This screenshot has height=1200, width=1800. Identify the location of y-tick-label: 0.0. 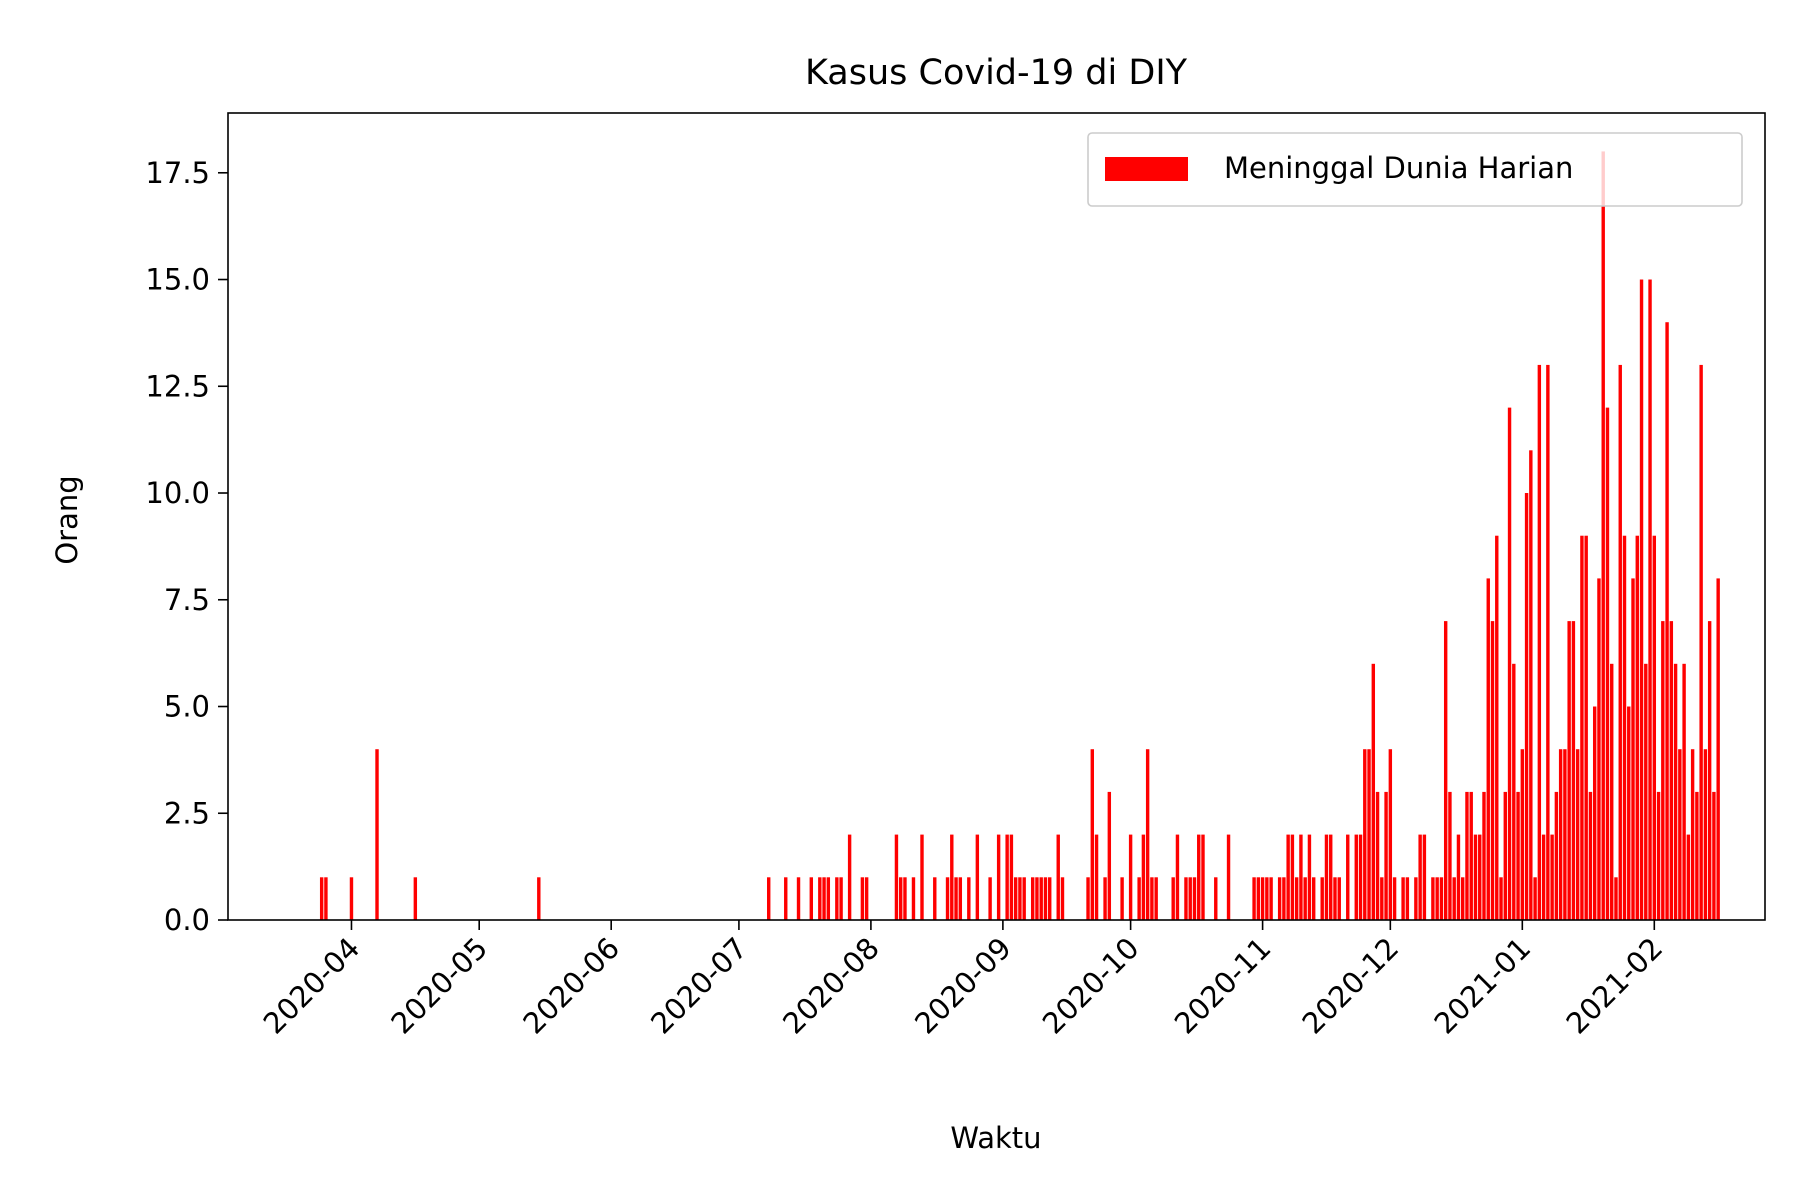
(187, 920).